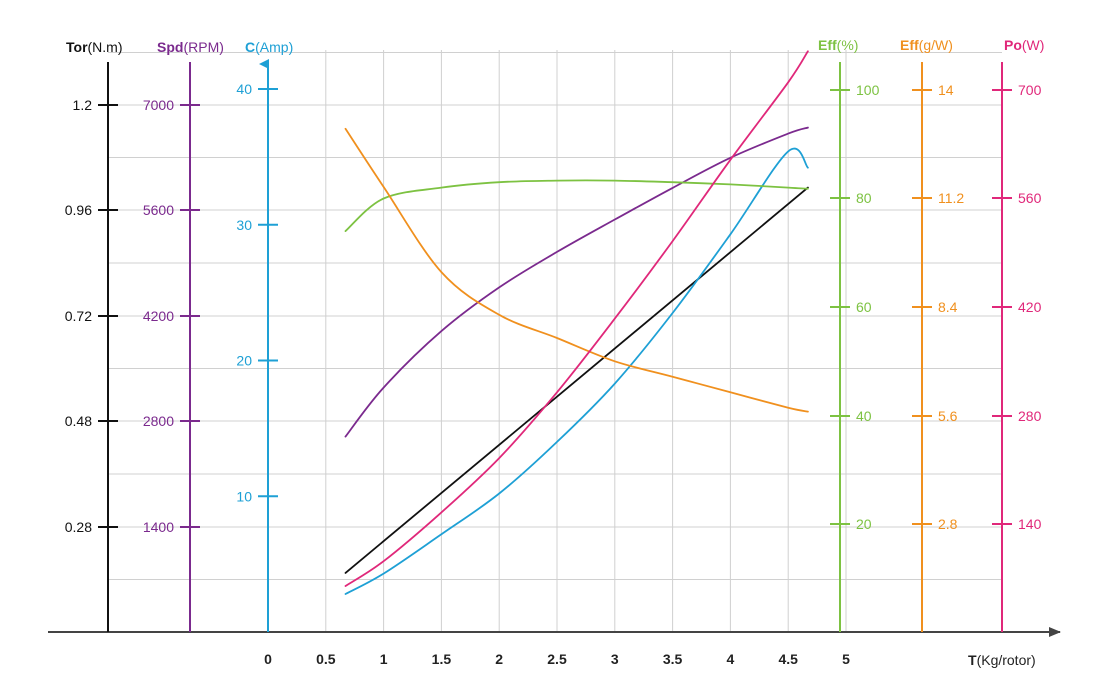 The width and height of the screenshot is (1114, 700). Describe the element at coordinates (83, 105) in the screenshot. I see `tor-tick-label: 1.2` at that location.